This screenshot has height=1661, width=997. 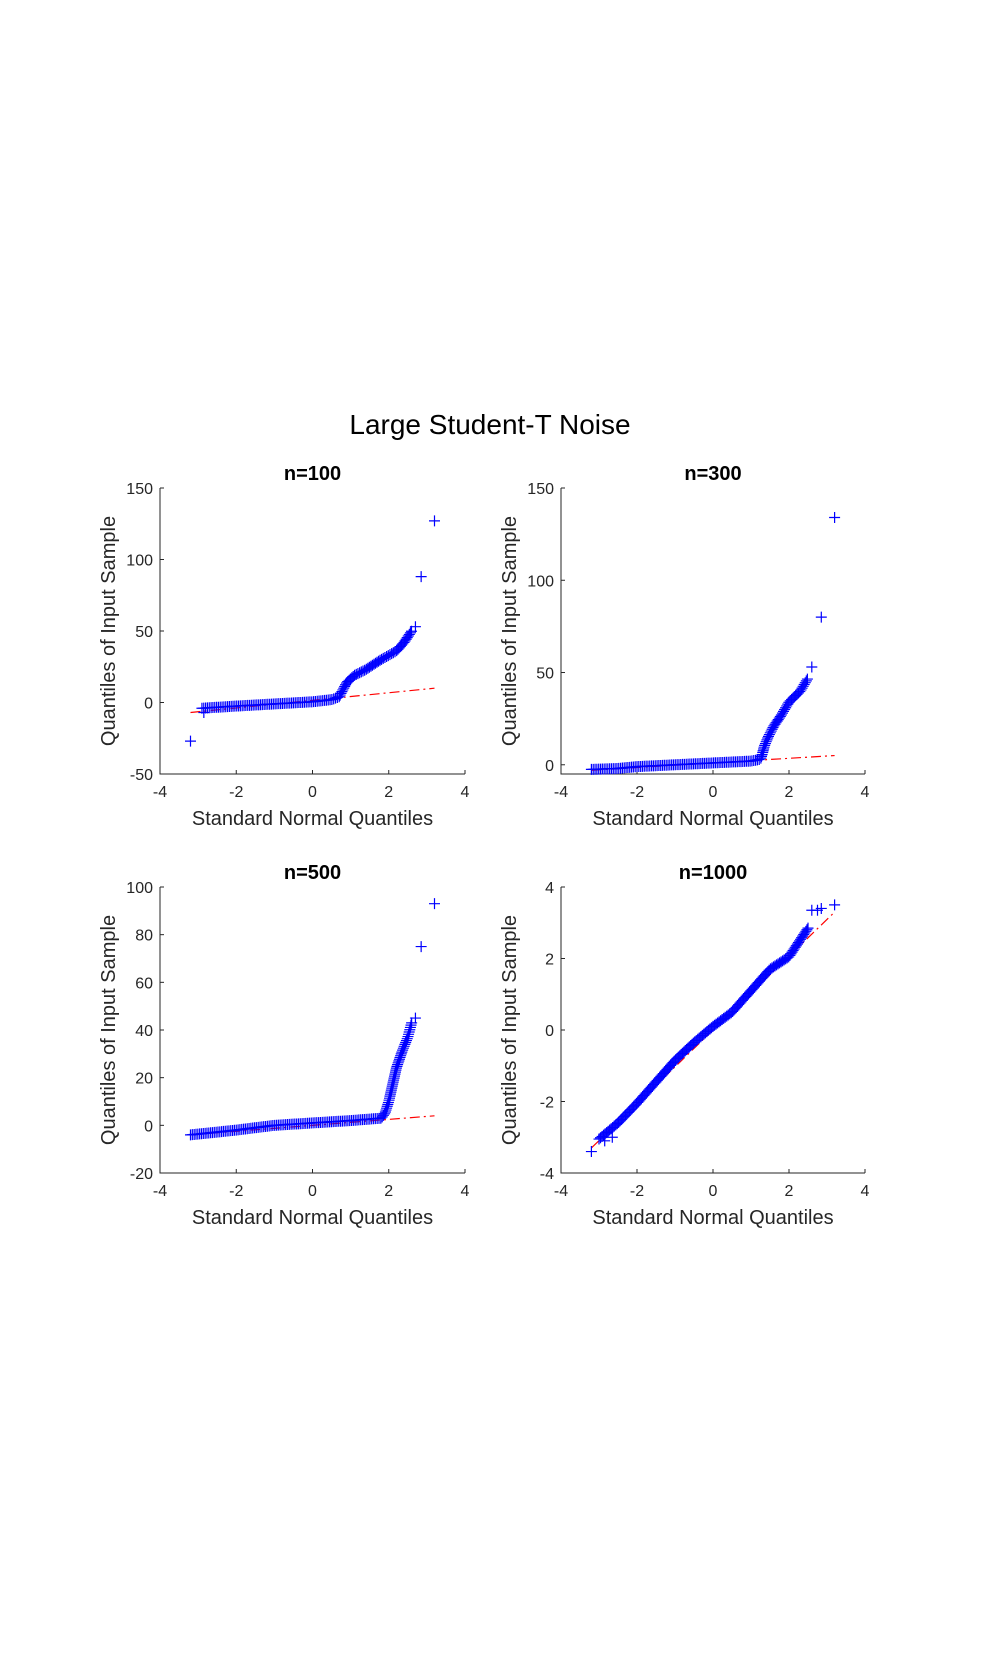 What do you see at coordinates (141, 775) in the screenshot?
I see `y-tick-label: -50` at bounding box center [141, 775].